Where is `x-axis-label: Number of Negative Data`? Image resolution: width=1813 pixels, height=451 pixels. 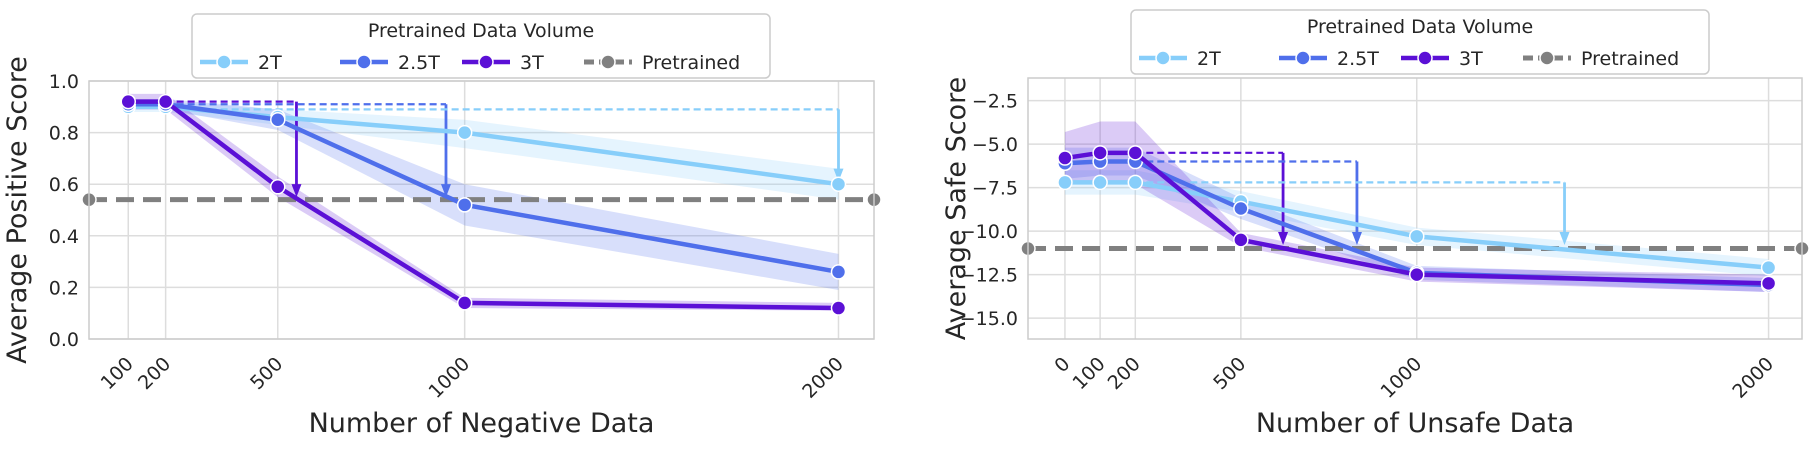 x-axis-label: Number of Negative Data is located at coordinates (482, 423).